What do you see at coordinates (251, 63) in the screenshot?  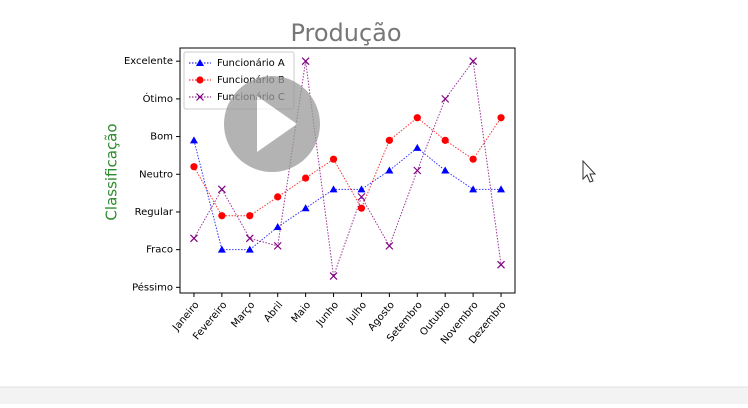 I see `legend-label: Funcionário A` at bounding box center [251, 63].